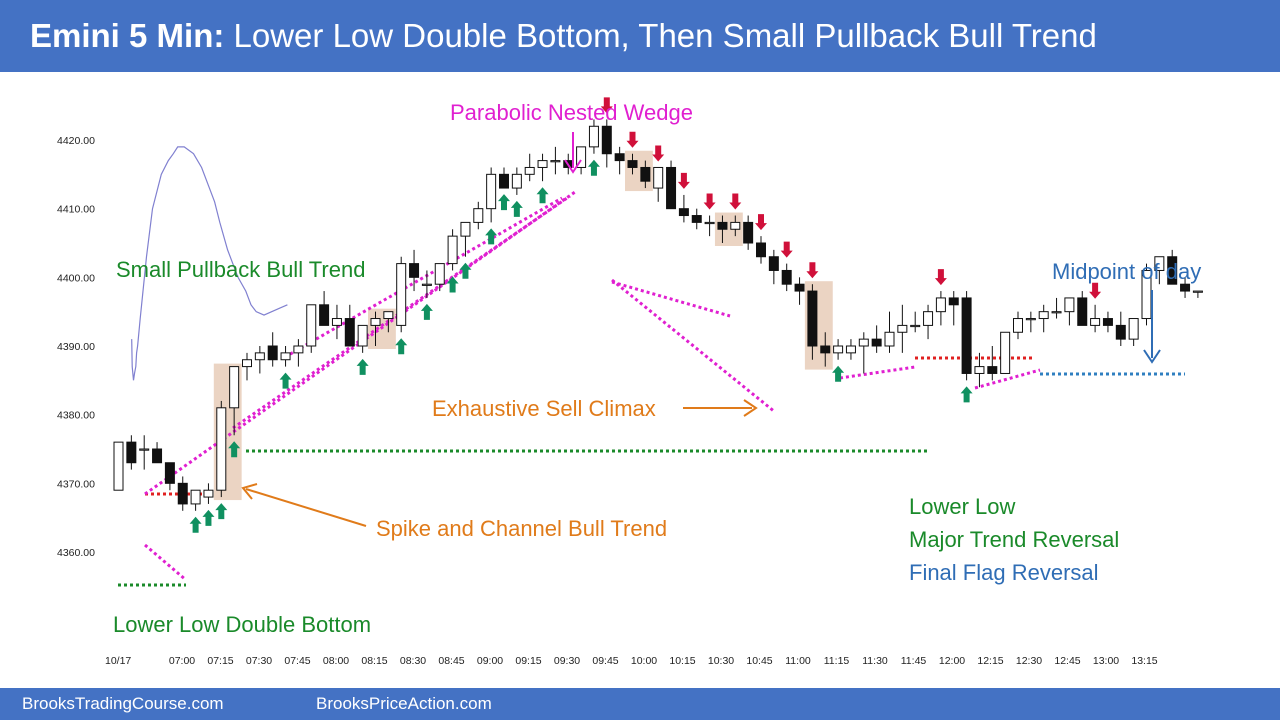 This screenshot has width=1280, height=720. Describe the element at coordinates (571, 112) in the screenshot. I see `annotation-wedge-top: Parabolic Nested Wedge` at that location.